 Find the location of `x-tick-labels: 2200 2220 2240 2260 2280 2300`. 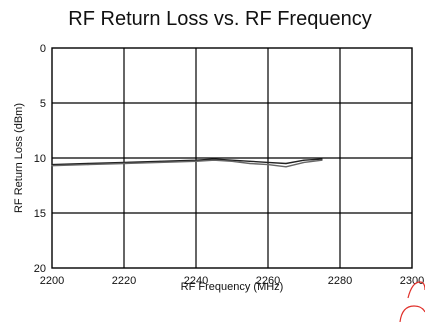

x-tick-labels: 2200 2220 2240 2260 2280 2300 is located at coordinates (232, 281).